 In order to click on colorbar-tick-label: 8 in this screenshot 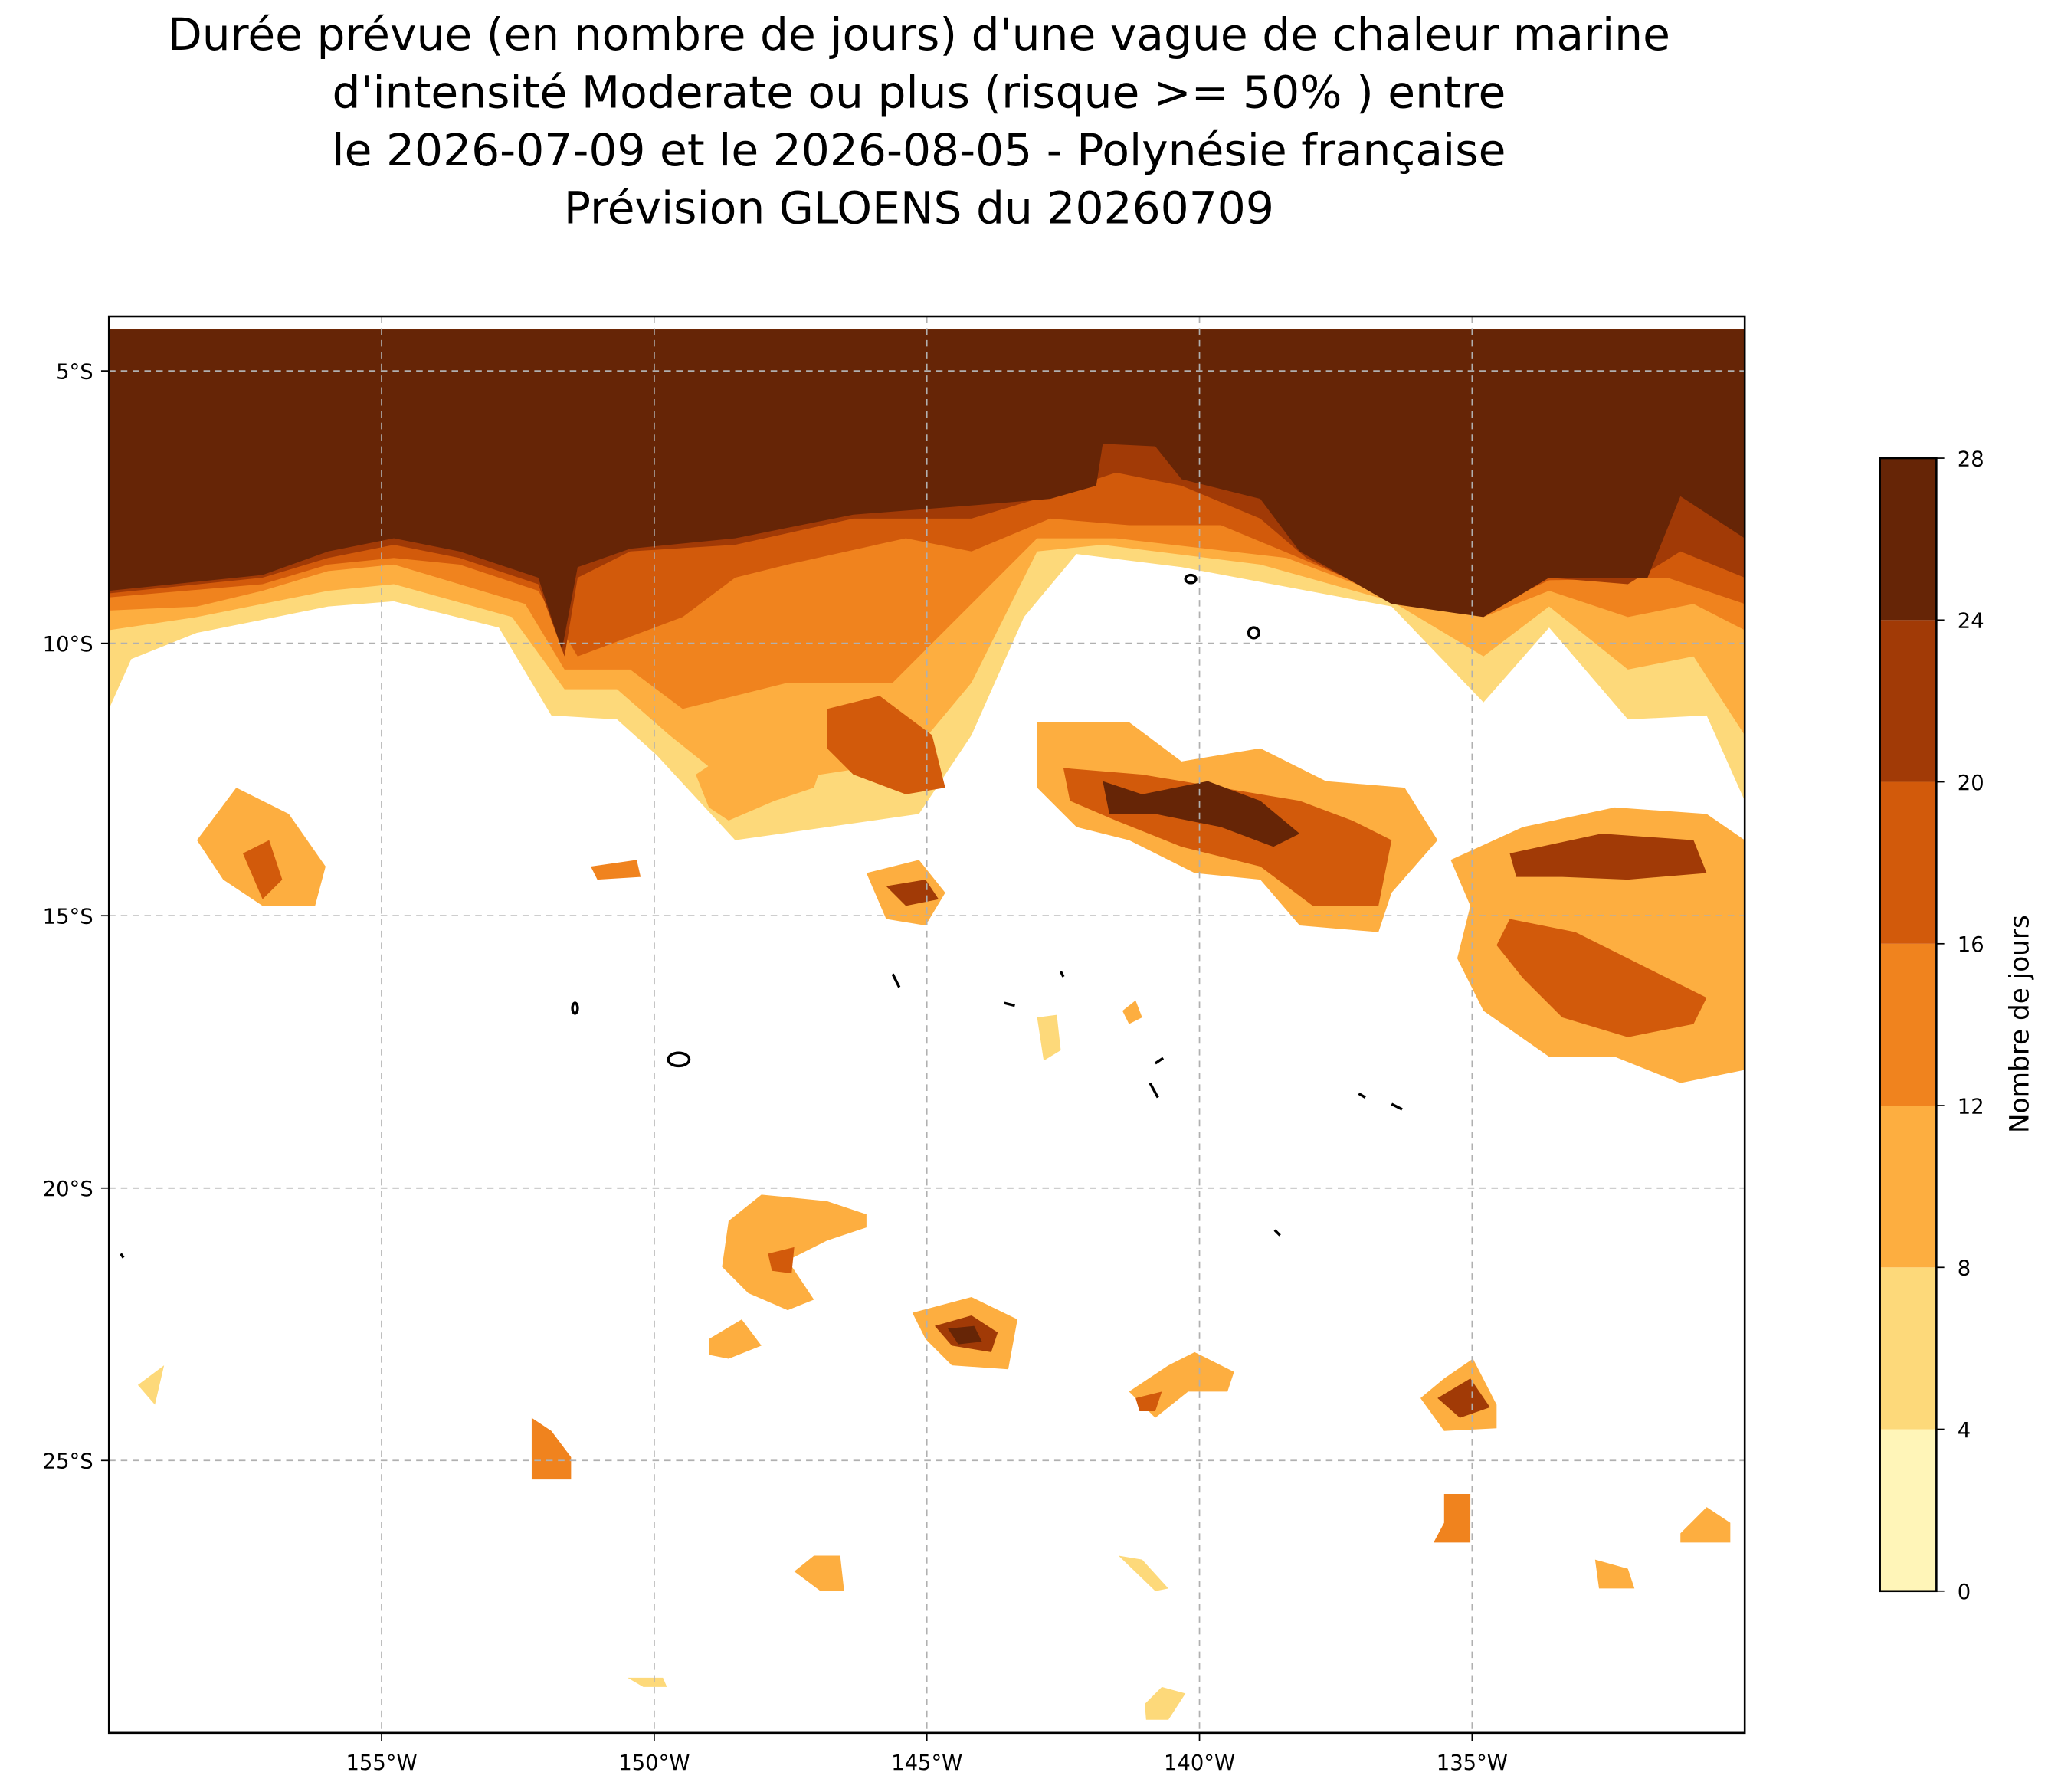, I will do `click(1964, 1269)`.